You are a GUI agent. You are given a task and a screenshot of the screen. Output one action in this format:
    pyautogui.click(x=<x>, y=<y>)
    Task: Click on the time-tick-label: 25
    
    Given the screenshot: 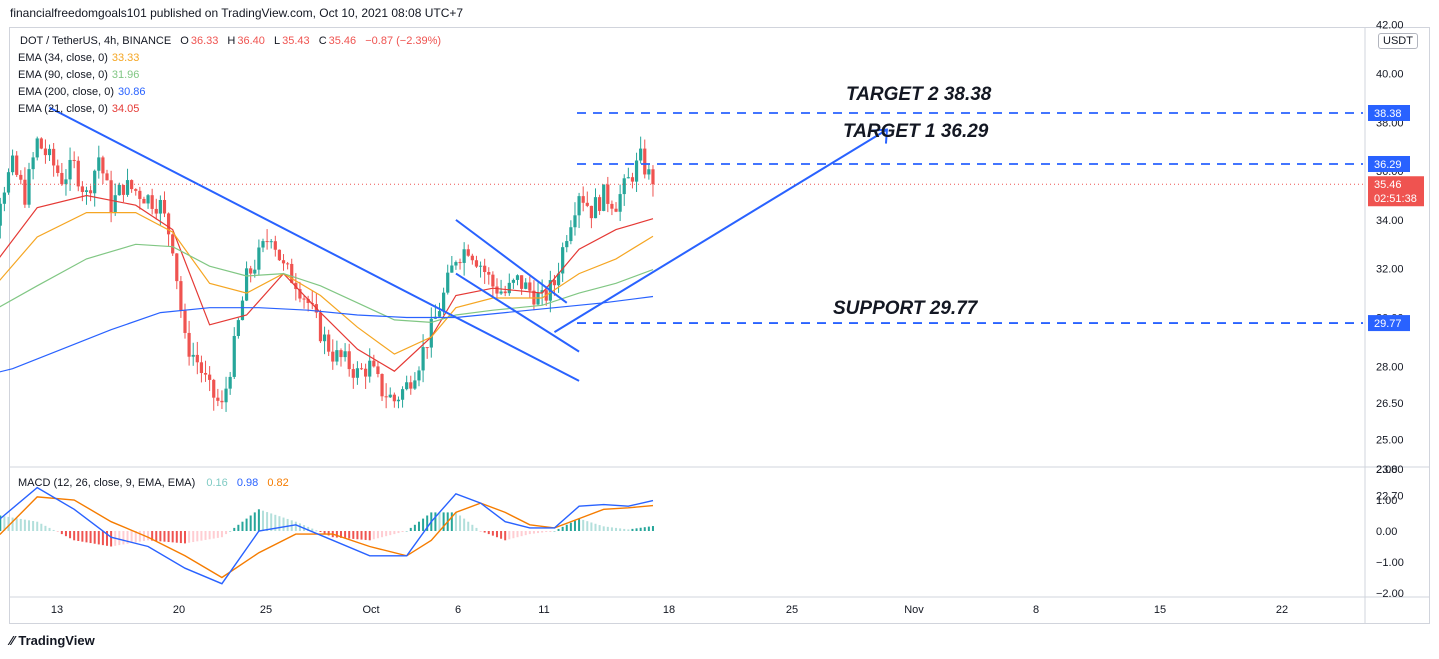 What is the action you would take?
    pyautogui.click(x=792, y=610)
    